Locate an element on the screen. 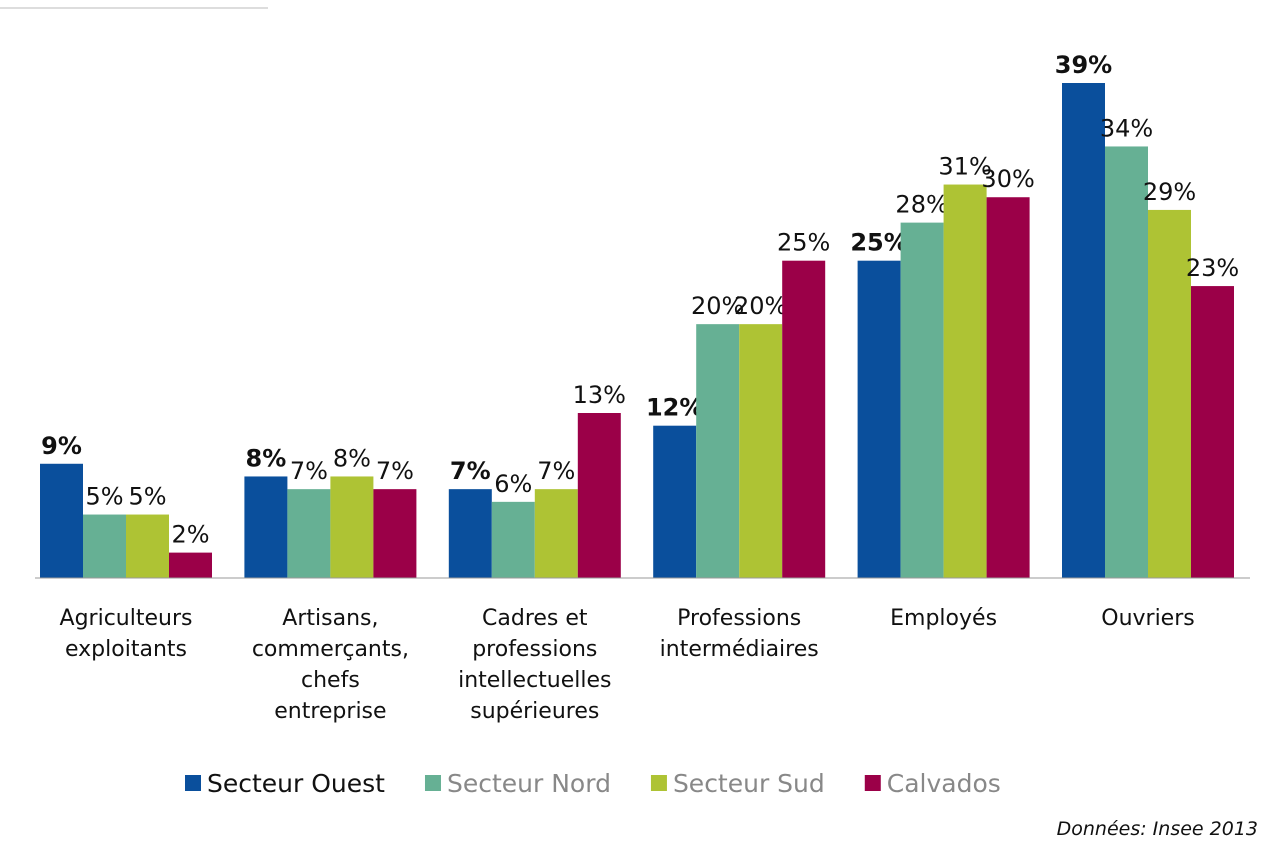 The image size is (1262, 849). data-label: 28% is located at coordinates (921, 205).